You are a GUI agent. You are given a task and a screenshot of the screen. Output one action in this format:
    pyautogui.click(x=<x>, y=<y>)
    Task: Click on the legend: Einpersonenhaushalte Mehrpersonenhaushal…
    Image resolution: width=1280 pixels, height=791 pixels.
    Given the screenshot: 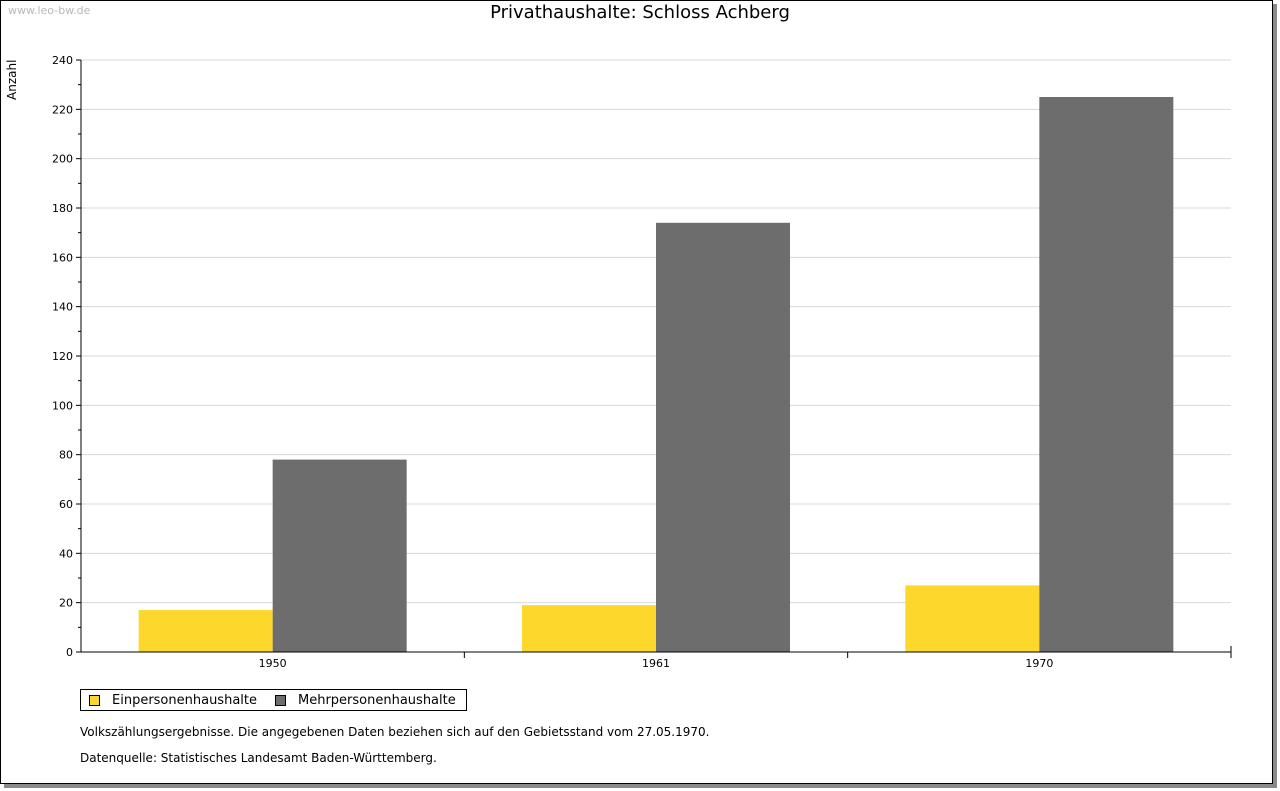 What is the action you would take?
    pyautogui.click(x=273, y=700)
    